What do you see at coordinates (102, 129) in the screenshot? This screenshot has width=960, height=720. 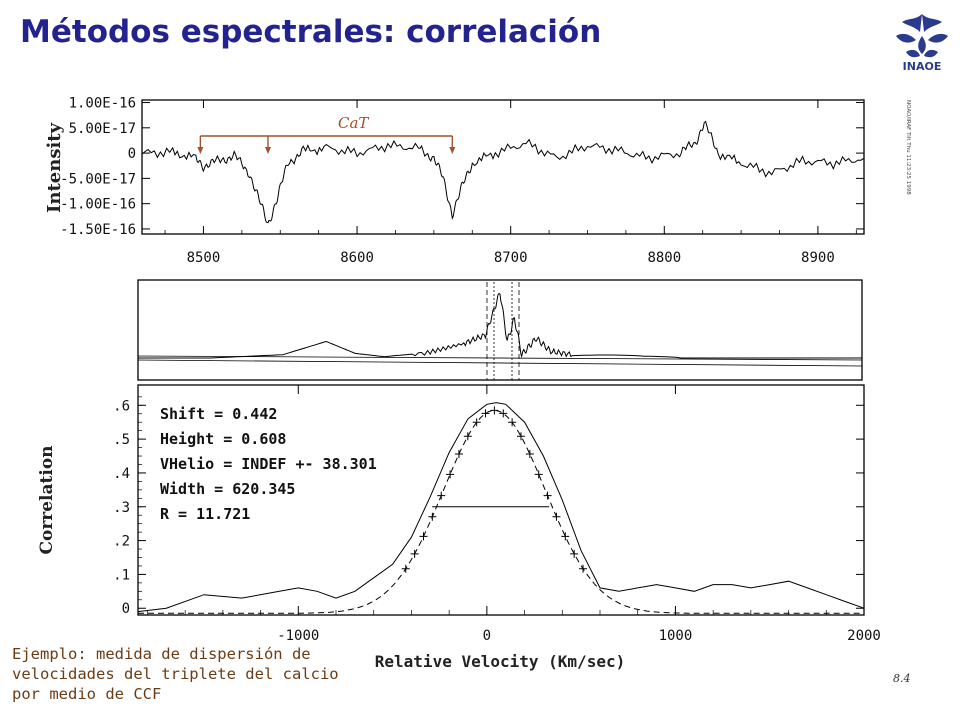 I see `spectrum-y-tick-label: 5.00E-17` at bounding box center [102, 129].